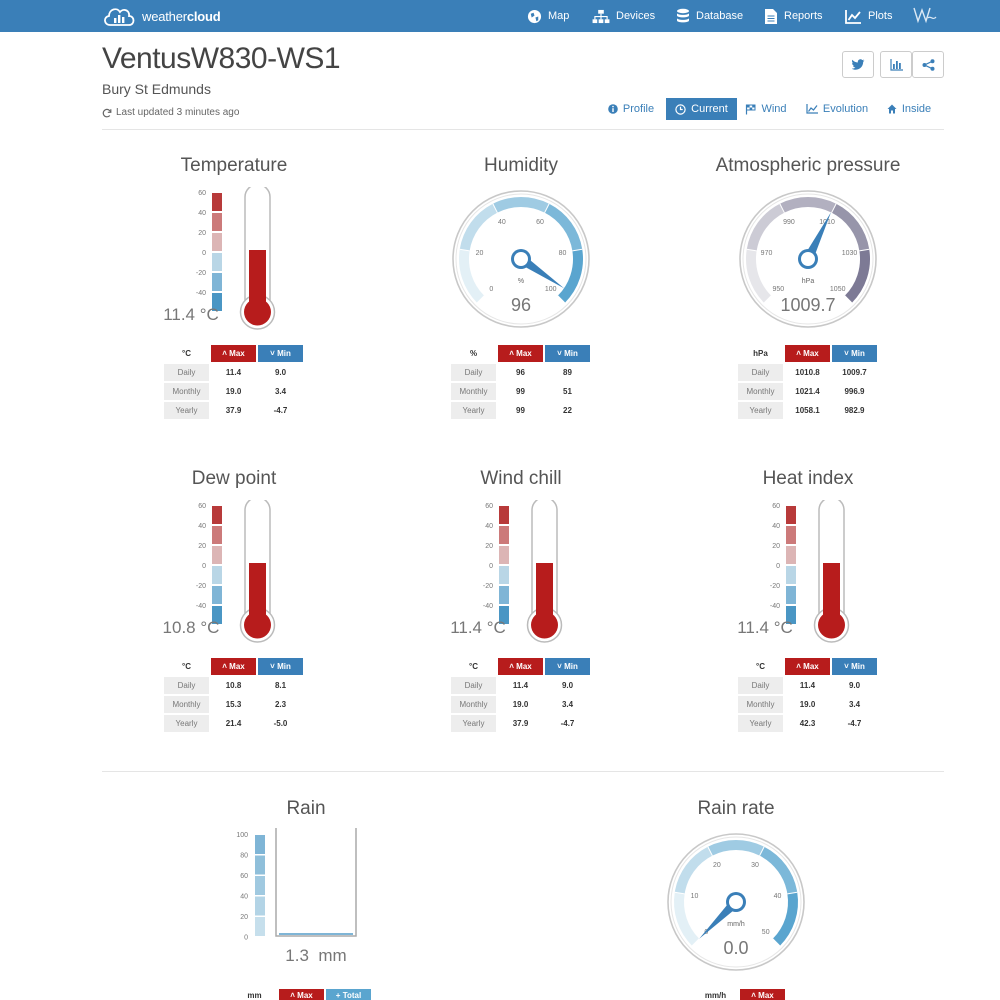 Image resolution: width=1000 pixels, height=1000 pixels. What do you see at coordinates (631, 109) in the screenshot?
I see `tab-profile: Profile` at bounding box center [631, 109].